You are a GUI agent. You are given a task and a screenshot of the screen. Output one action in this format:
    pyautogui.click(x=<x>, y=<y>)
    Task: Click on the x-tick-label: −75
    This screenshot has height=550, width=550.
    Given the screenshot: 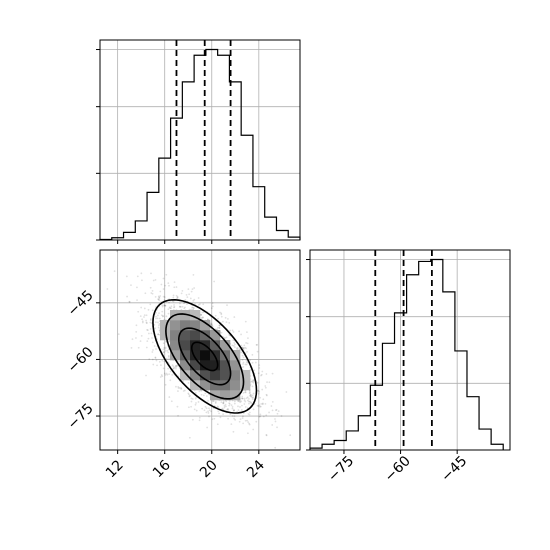 What is the action you would take?
    pyautogui.click(x=341, y=469)
    